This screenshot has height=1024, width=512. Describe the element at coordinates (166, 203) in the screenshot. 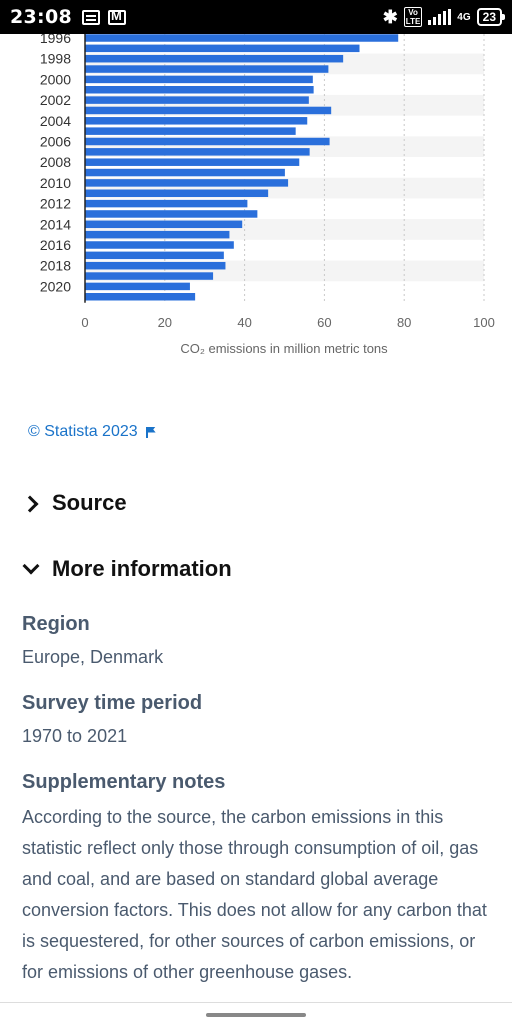

I see `bar-2012` at that location.